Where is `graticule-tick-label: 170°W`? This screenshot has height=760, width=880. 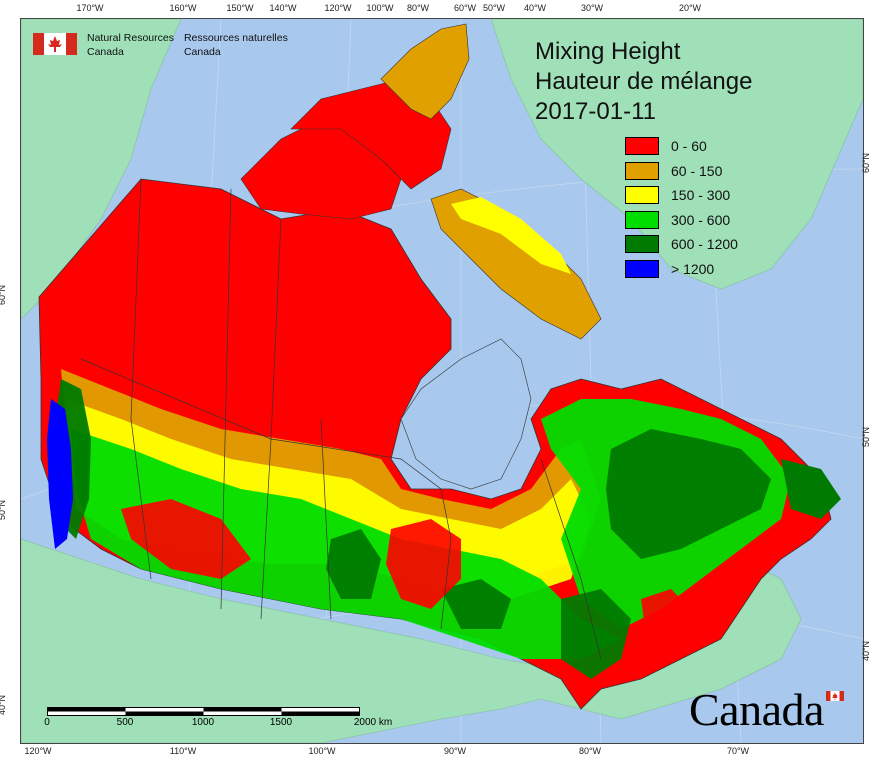 graticule-tick-label: 170°W is located at coordinates (90, 8).